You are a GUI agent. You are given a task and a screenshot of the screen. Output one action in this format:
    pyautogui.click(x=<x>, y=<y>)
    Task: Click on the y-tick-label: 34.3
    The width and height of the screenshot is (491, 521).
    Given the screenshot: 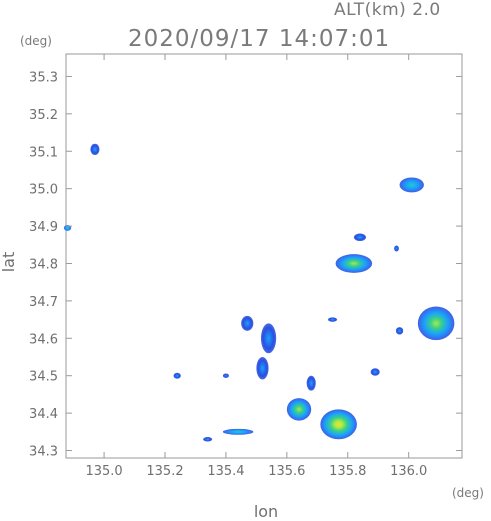 What is the action you would take?
    pyautogui.click(x=43, y=452)
    